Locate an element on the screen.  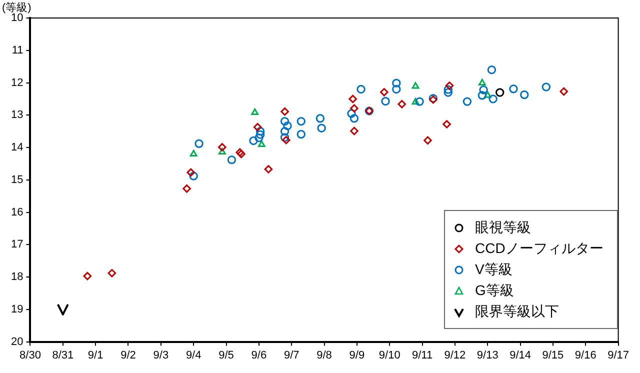
y-tick-label: 15 is located at coordinates (17, 180).